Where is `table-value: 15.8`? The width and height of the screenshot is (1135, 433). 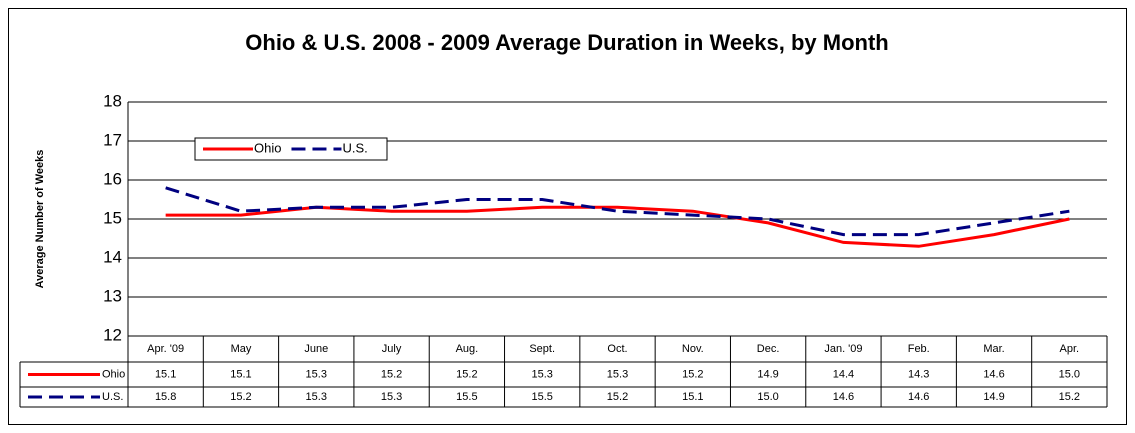
table-value: 15.8 is located at coordinates (165, 397).